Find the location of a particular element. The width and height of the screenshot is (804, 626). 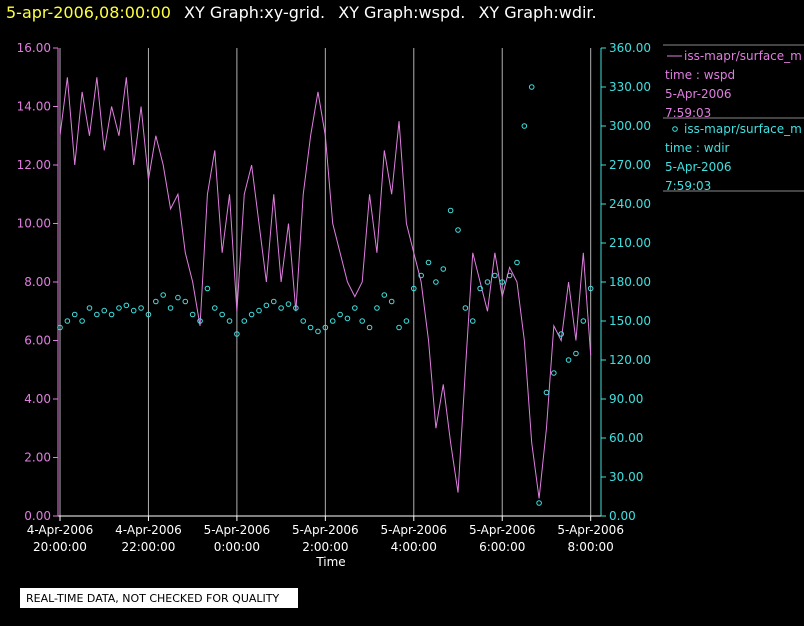

x-tick-label: 6:00:00 is located at coordinates (502, 547).